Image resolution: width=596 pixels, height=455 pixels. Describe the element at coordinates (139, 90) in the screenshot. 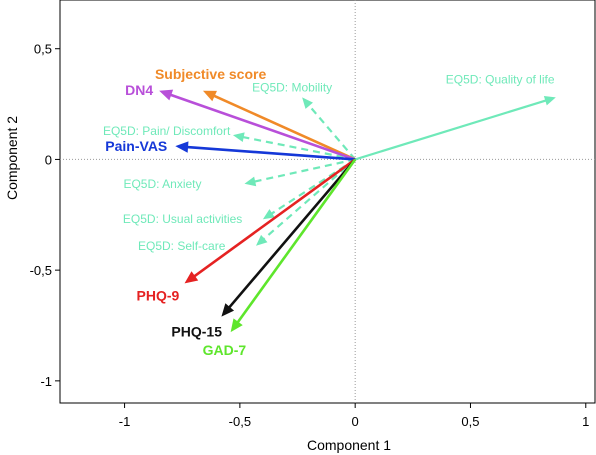

I see `vector-label: DN4` at that location.